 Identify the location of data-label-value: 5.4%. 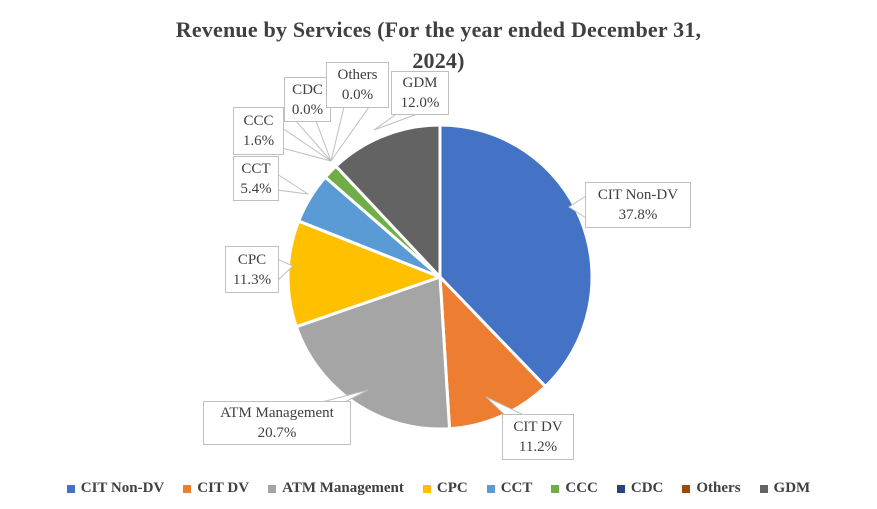
(256, 188).